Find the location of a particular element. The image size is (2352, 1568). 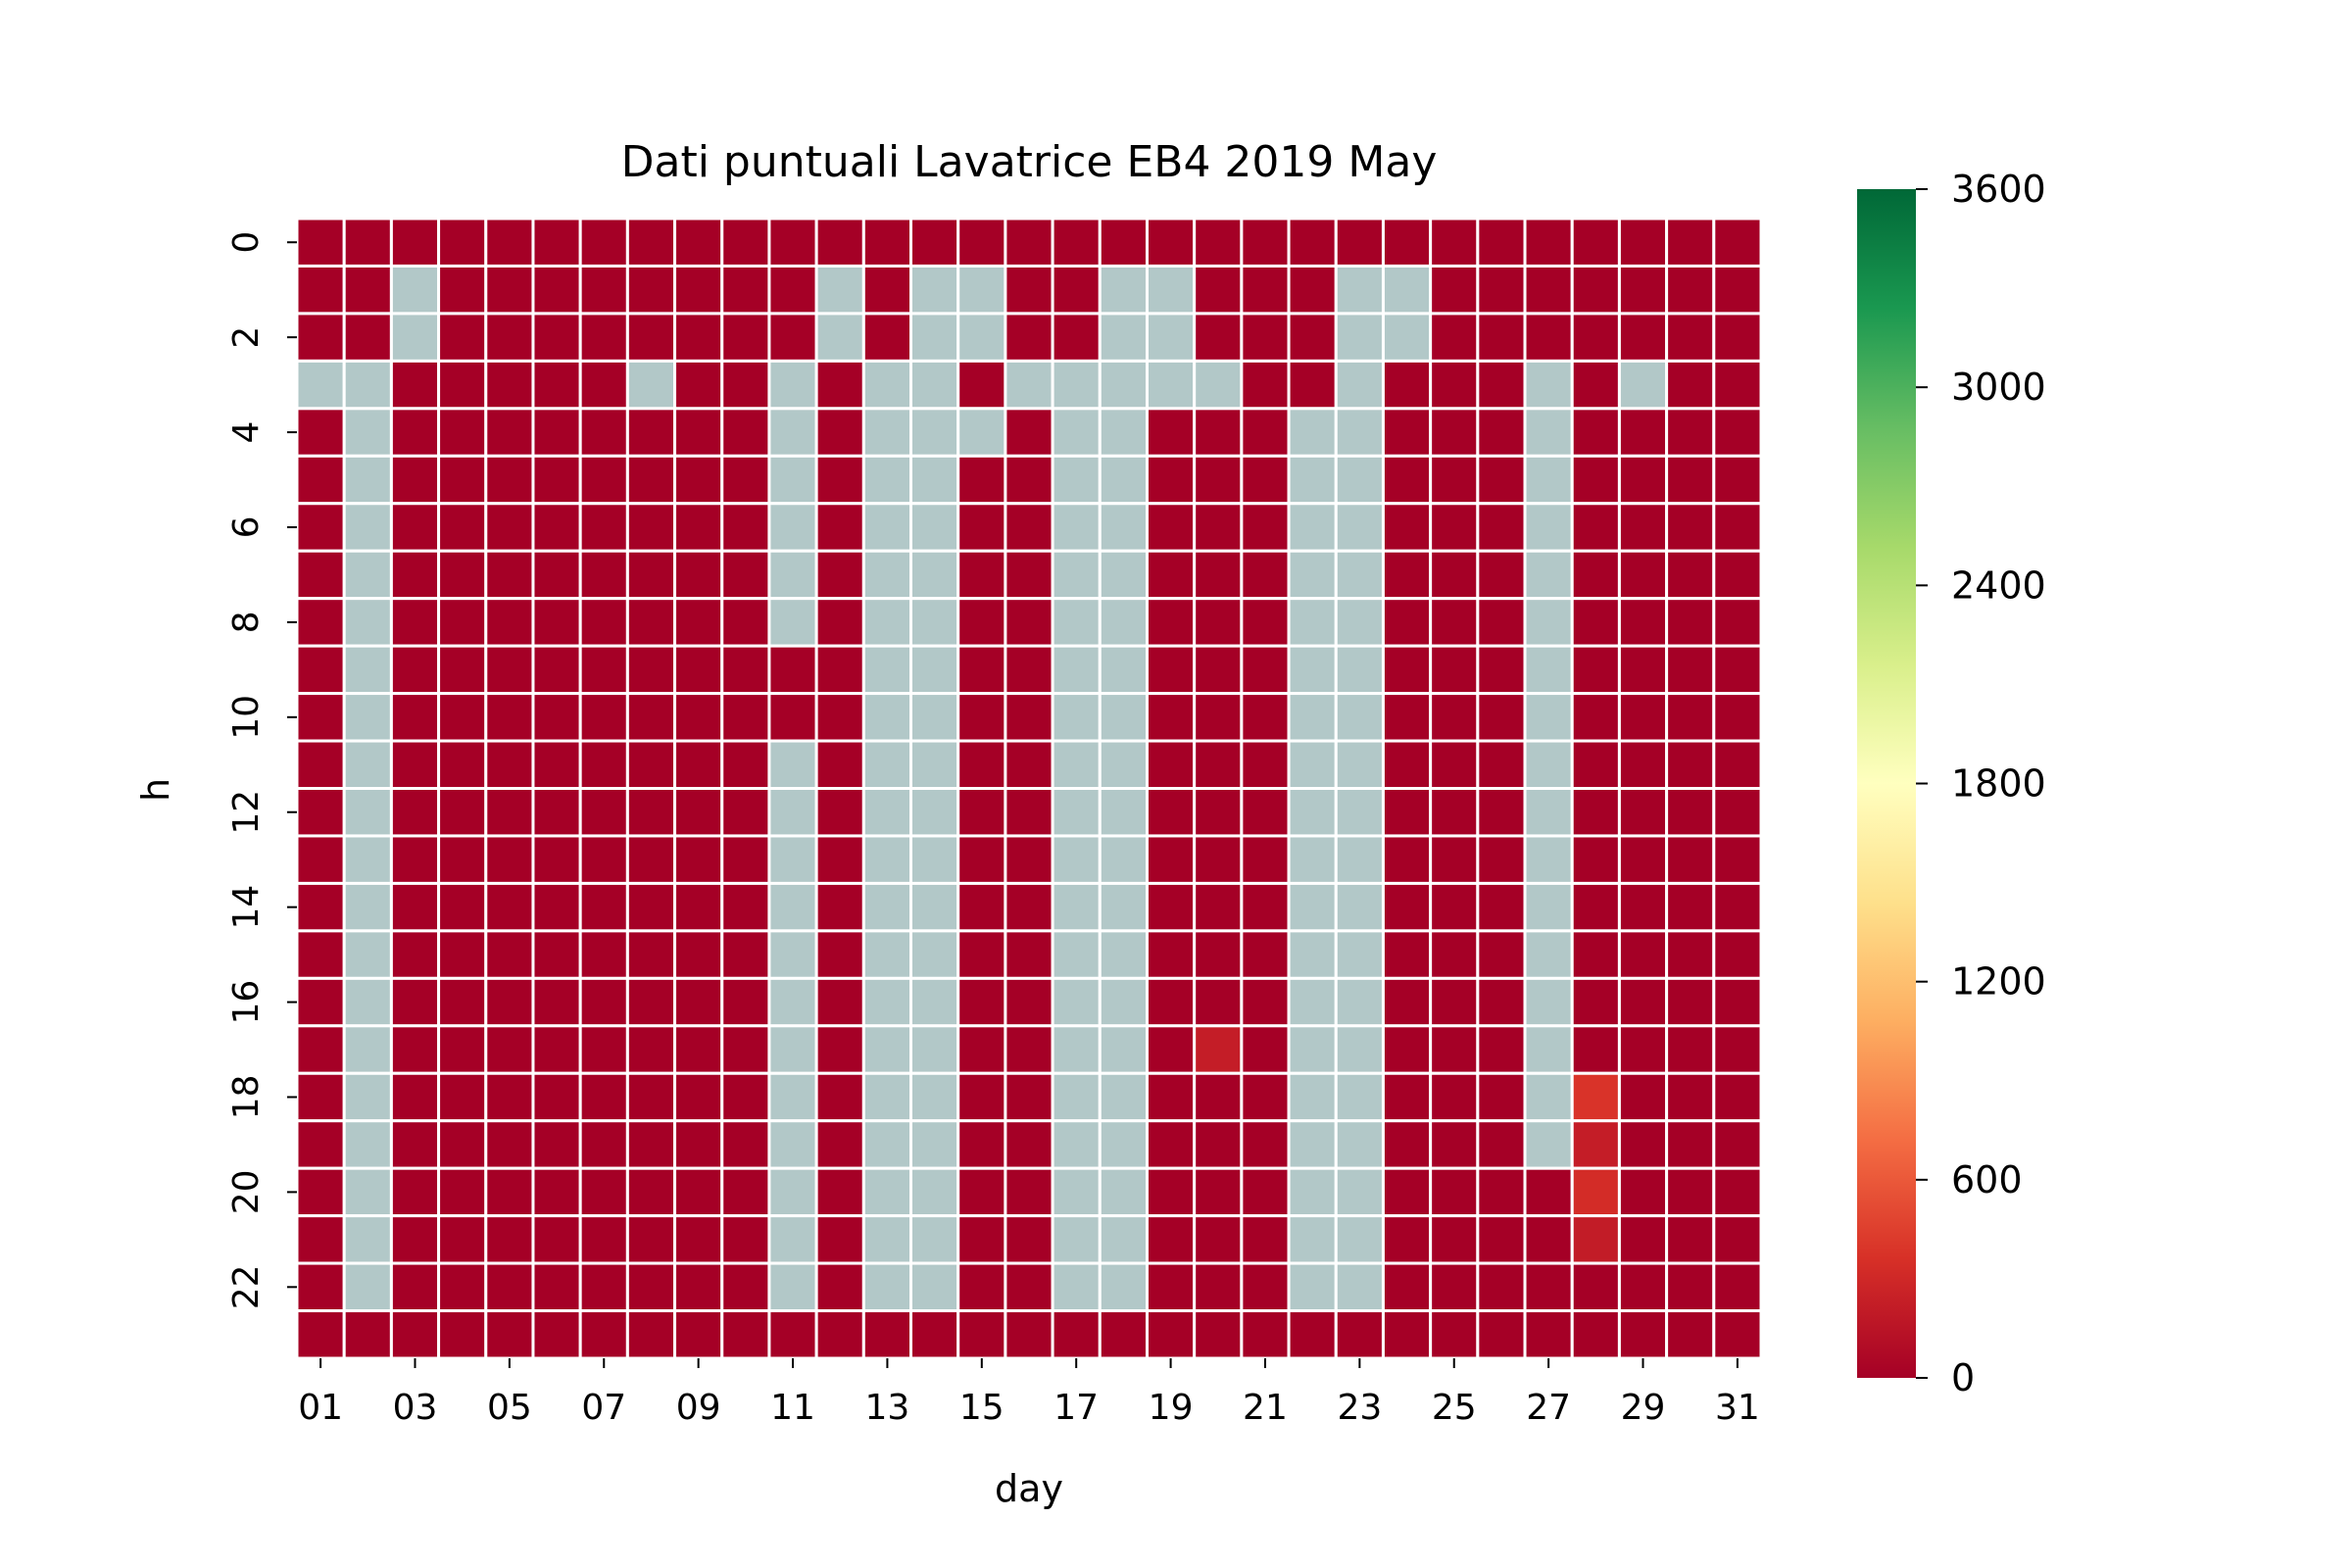

x-tick-label: 27 is located at coordinates (1548, 1408).